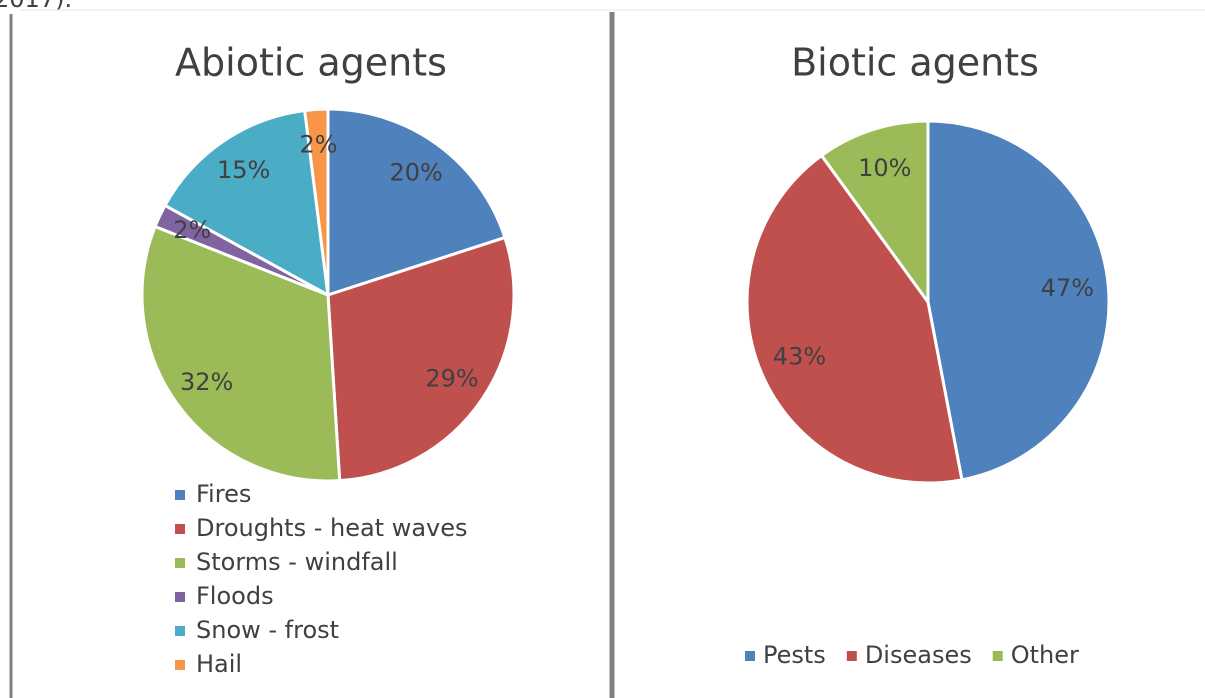 This screenshot has width=1205, height=698. What do you see at coordinates (243, 170) in the screenshot?
I see `data-label: 15%` at bounding box center [243, 170].